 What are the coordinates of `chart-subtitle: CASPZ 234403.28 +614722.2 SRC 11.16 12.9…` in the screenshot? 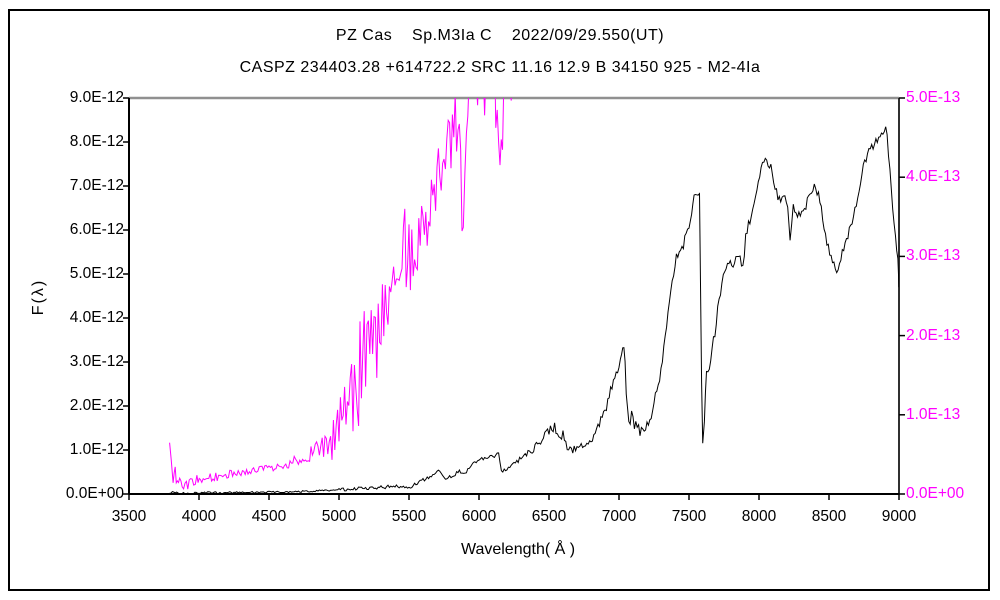 It's located at (500, 67).